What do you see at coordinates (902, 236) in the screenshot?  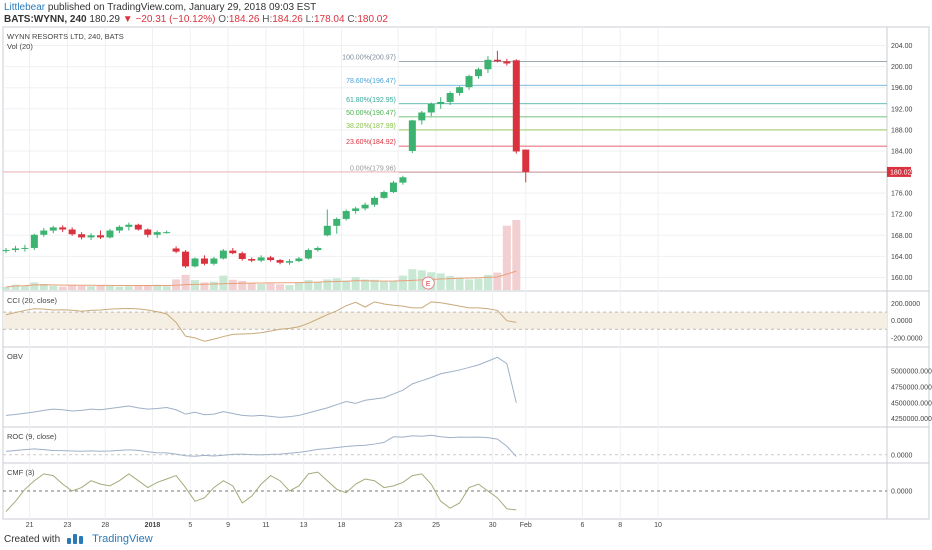 I see `price-tick-label: 168.00` at bounding box center [902, 236].